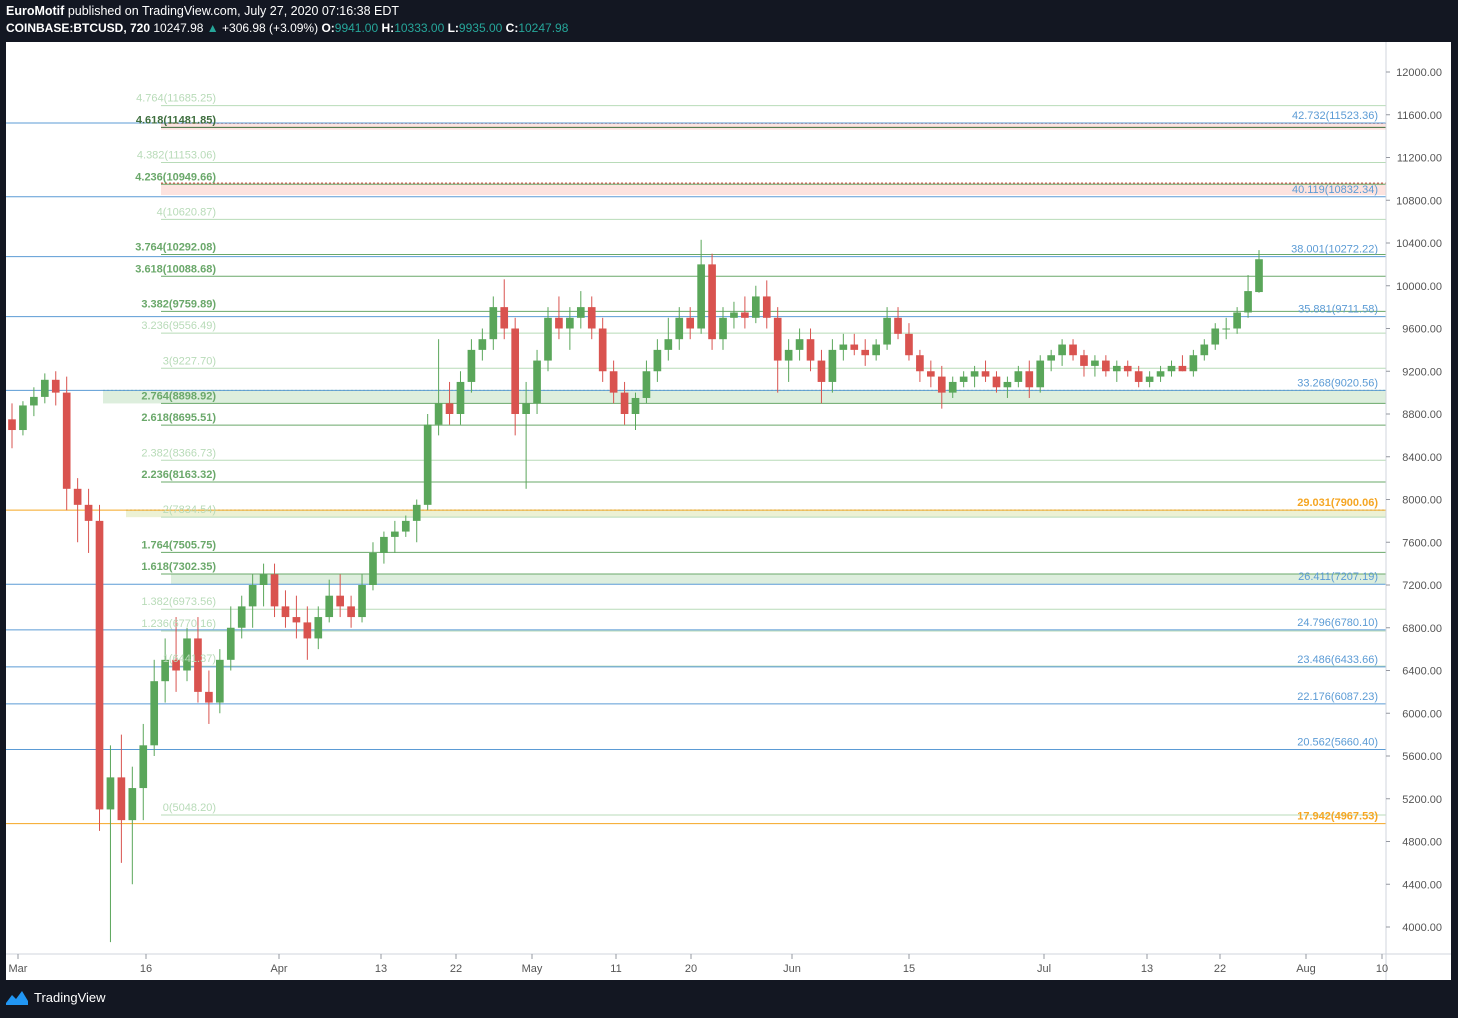  I want to click on price-tick-label: 7200.00, so click(1422, 586).